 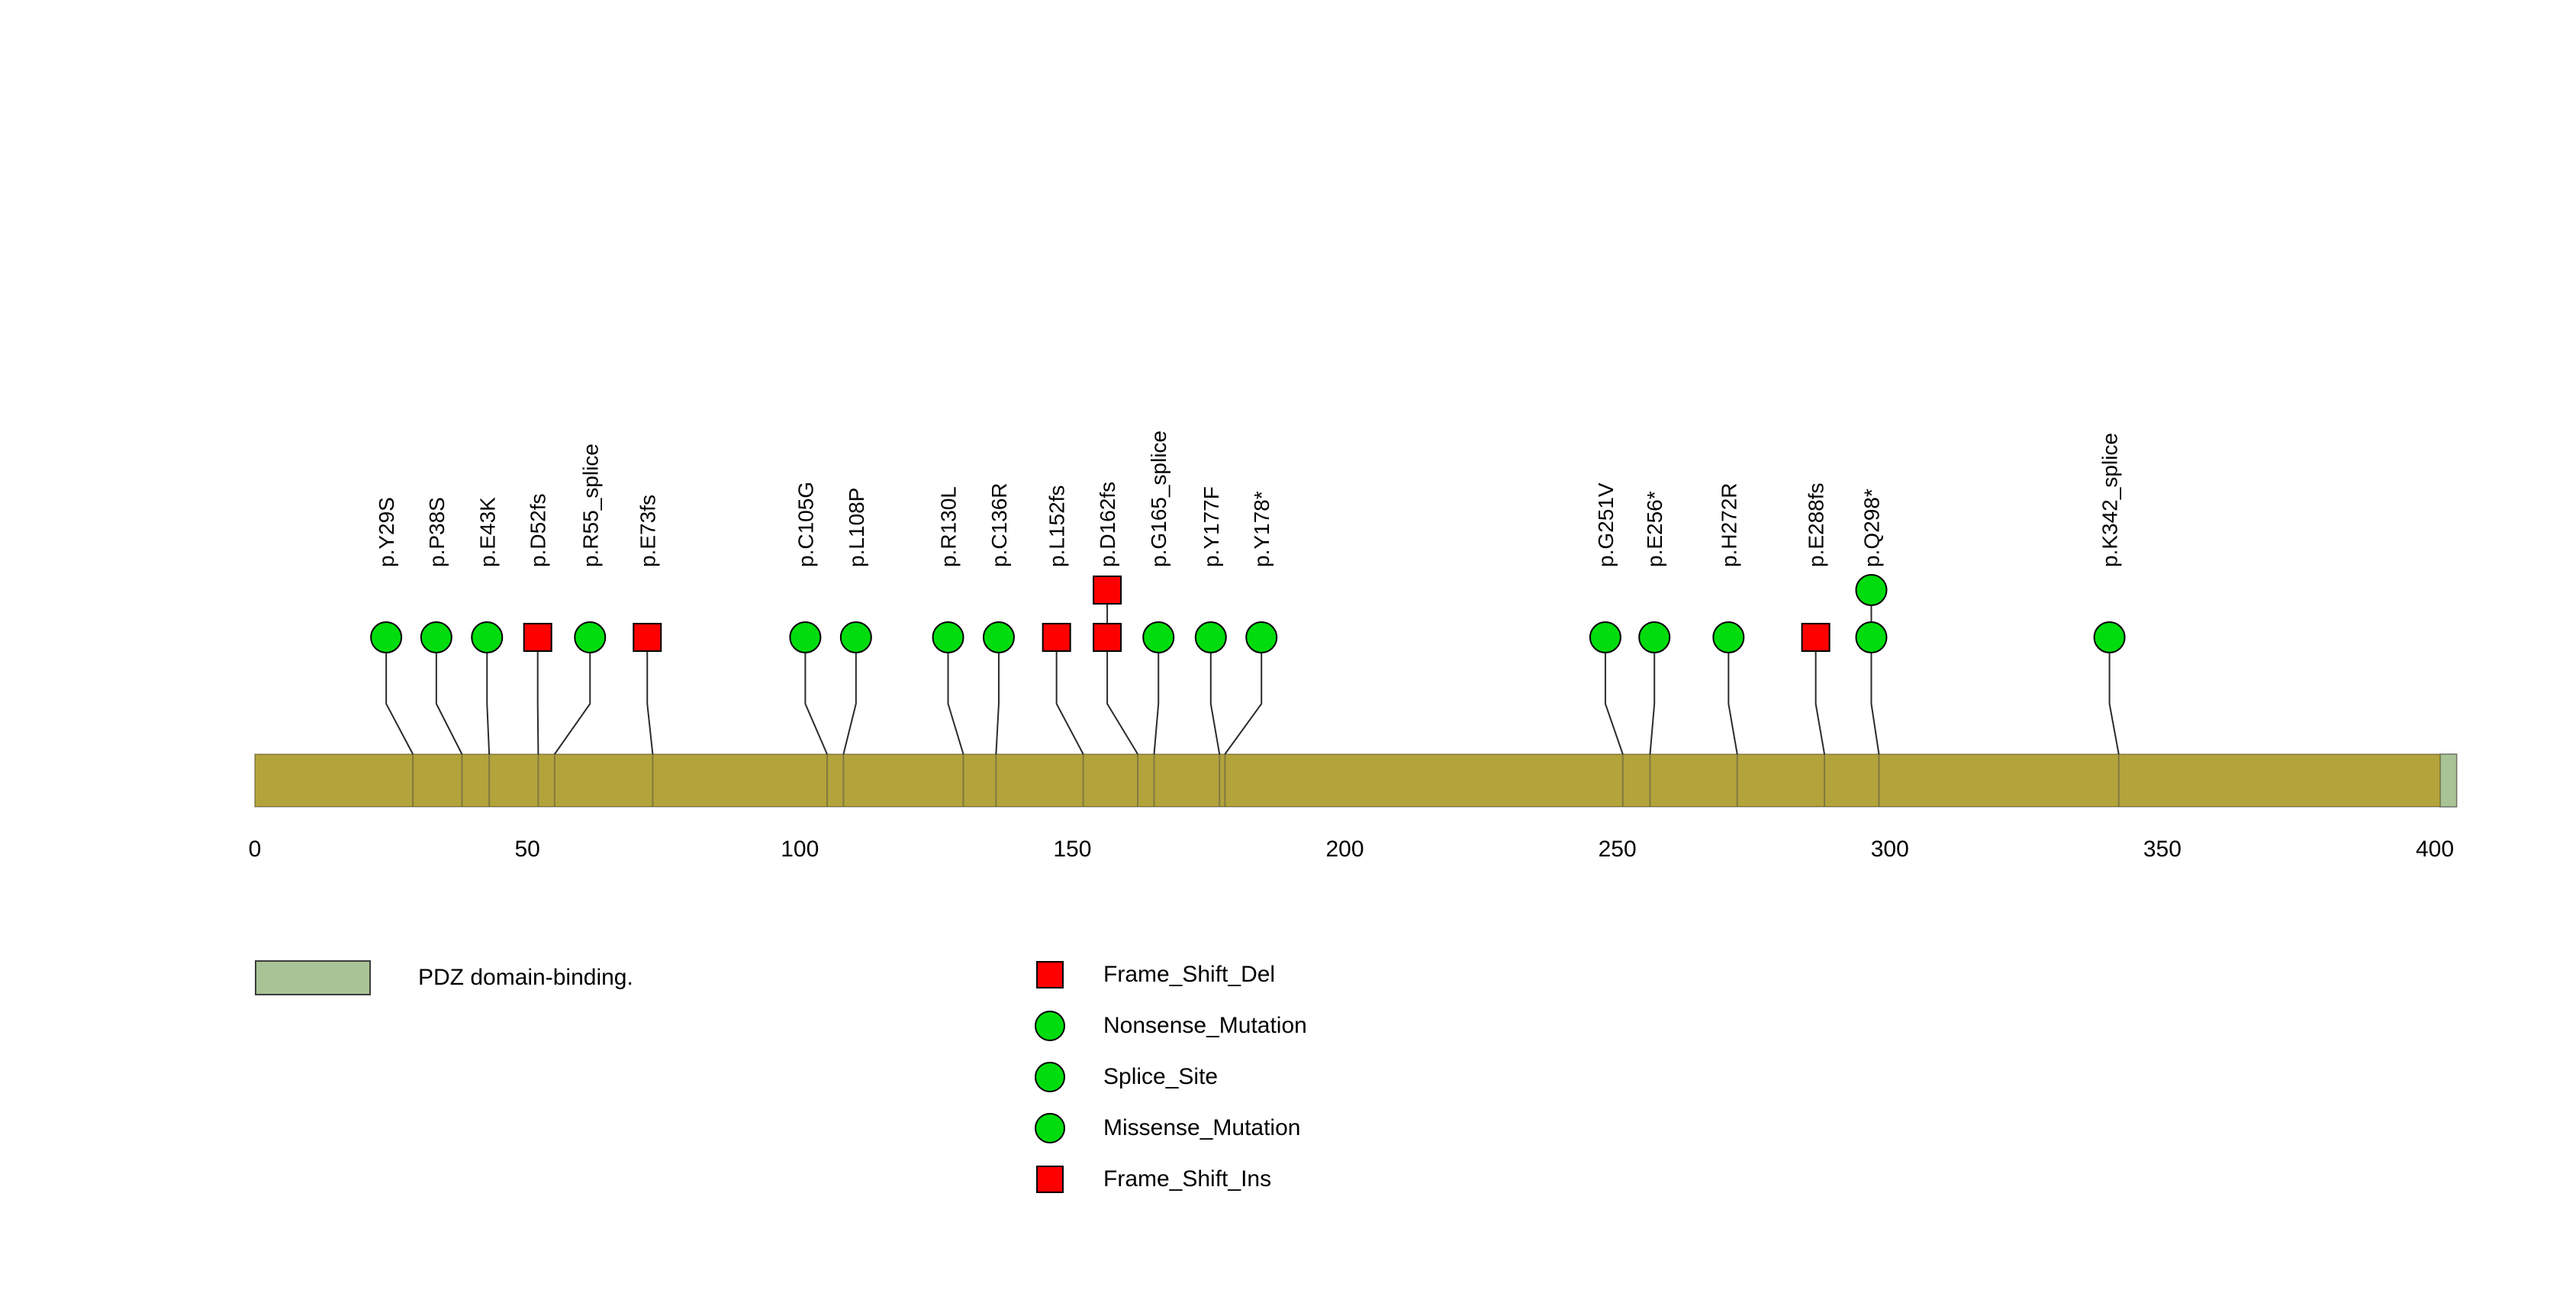 I want to click on mutation-label: p.Y29S, so click(x=386, y=532).